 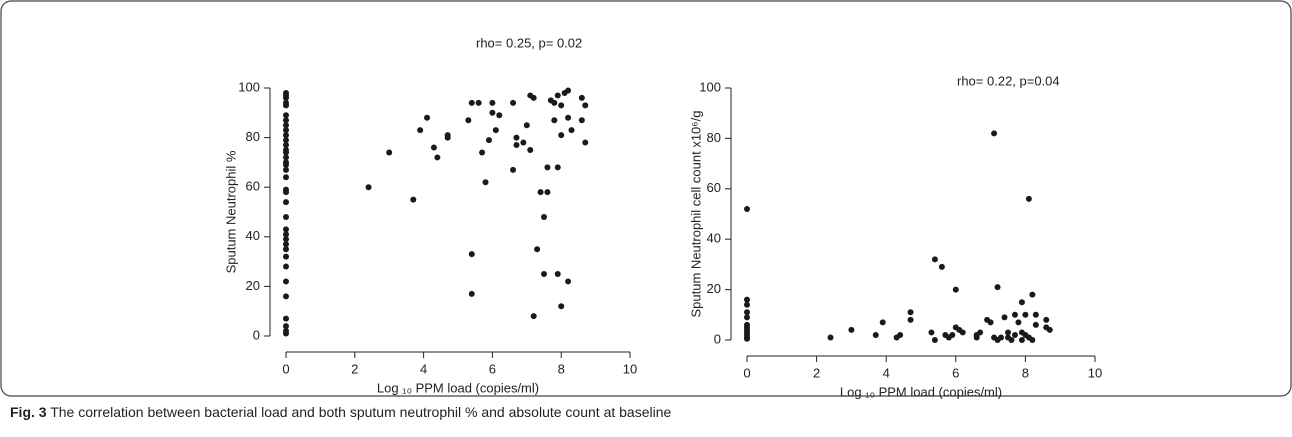 I want to click on y-tick-label: 20, so click(x=253, y=285).